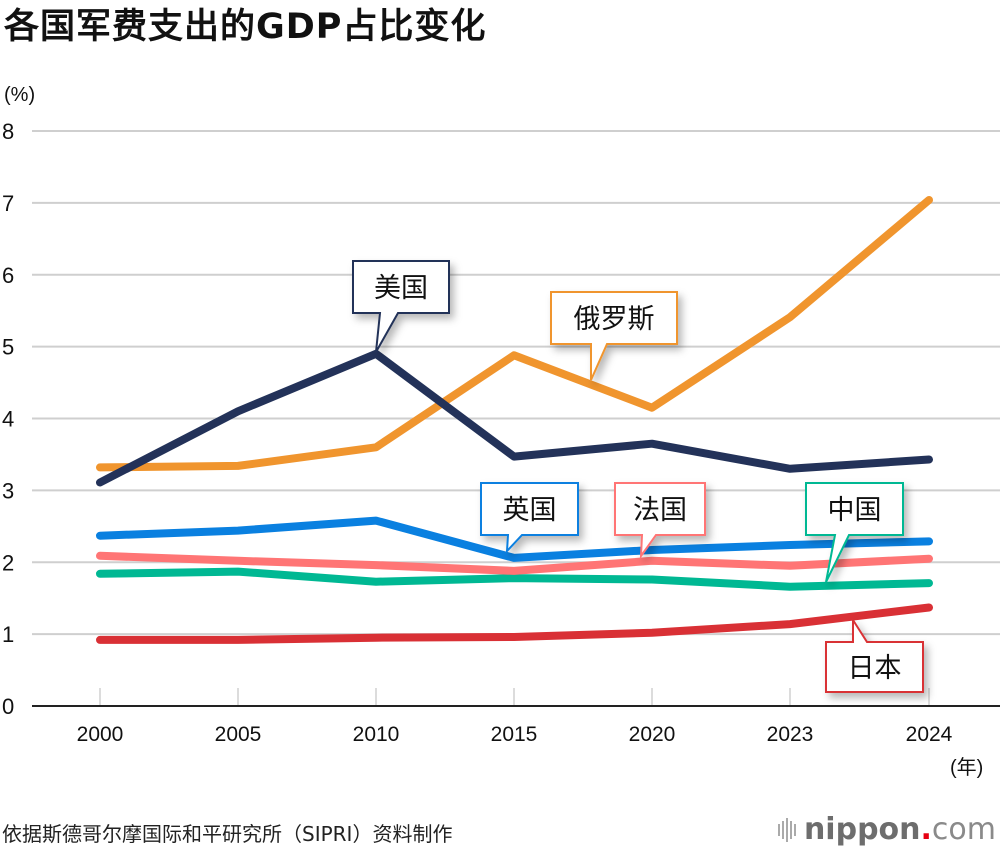 This screenshot has height=854, width=1000. Describe the element at coordinates (530, 510) in the screenshot. I see `callout-label: 英国` at that location.